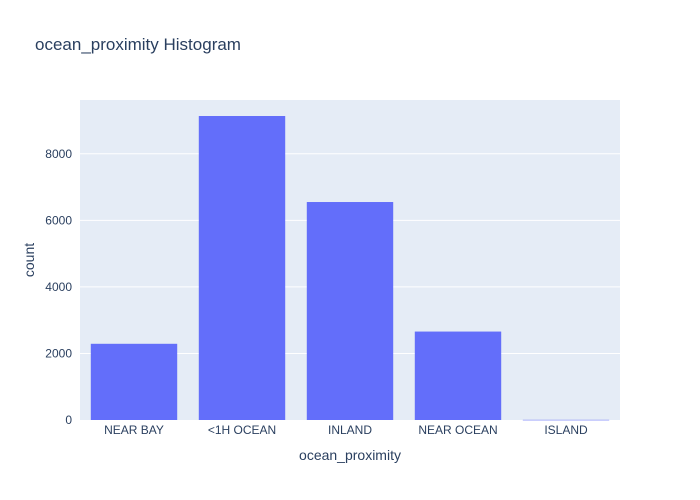 This screenshot has width=700, height=500. I want to click on y-tick-label: 4000, so click(58, 287).